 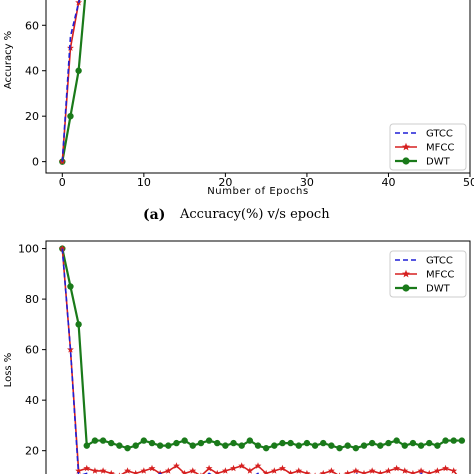 I want to click on y-tick-label: 0, so click(x=35, y=162).